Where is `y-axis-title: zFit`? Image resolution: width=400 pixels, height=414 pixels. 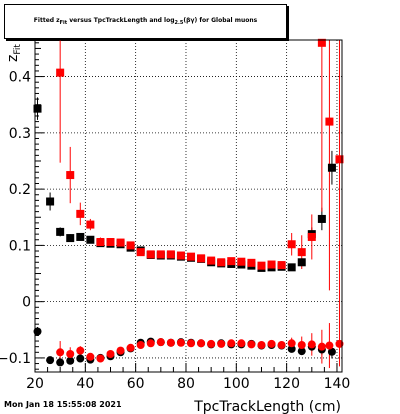
y-axis-title: zFit is located at coordinates (14, 53).